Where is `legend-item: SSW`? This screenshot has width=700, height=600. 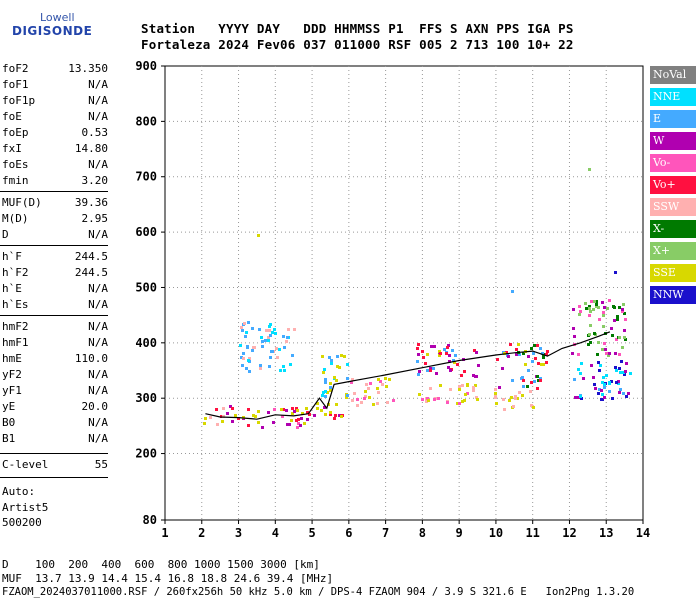
legend-item: SSW is located at coordinates (673, 207).